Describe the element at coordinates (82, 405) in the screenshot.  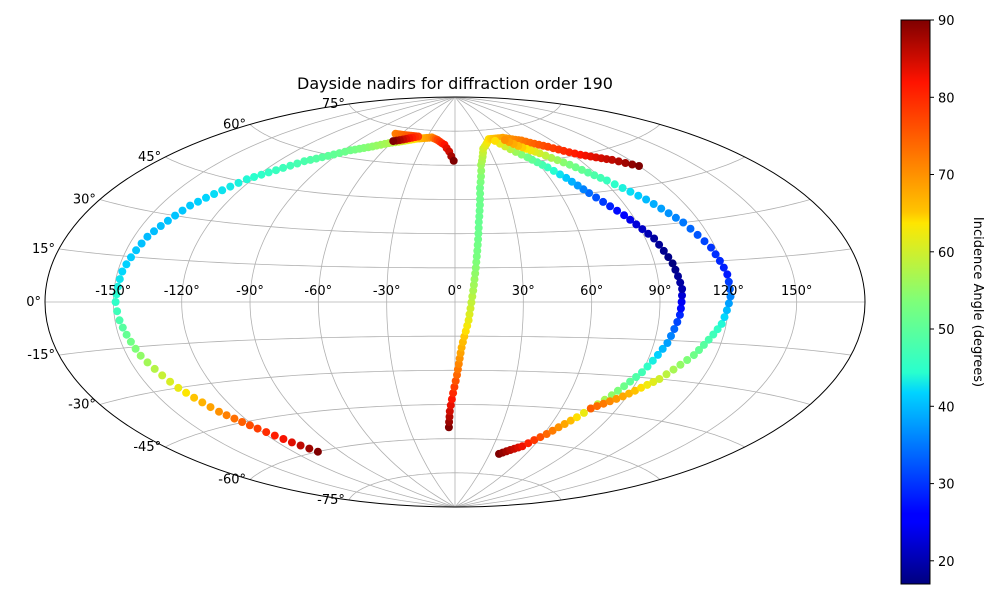
I see `latitude-tick-label: -30°` at that location.